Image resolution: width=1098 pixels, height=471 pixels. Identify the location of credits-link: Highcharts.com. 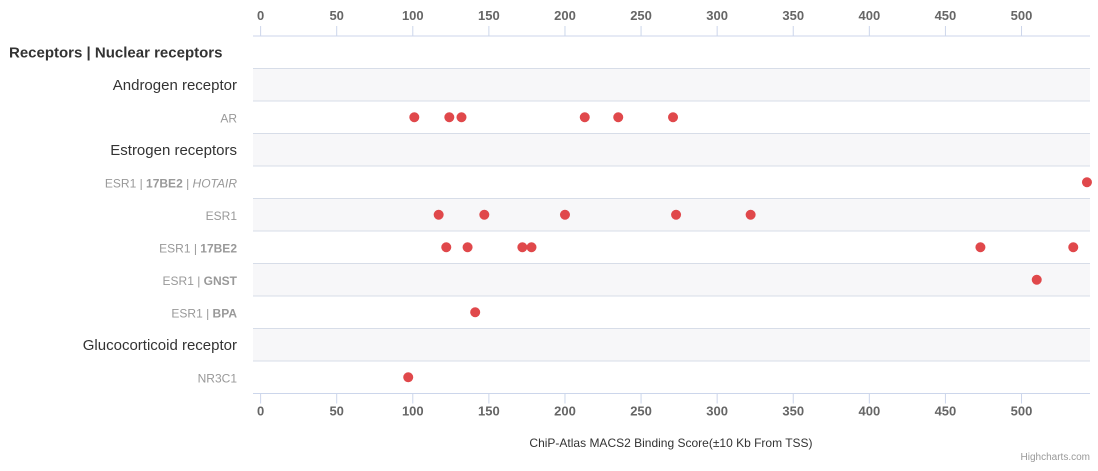
(1055, 457).